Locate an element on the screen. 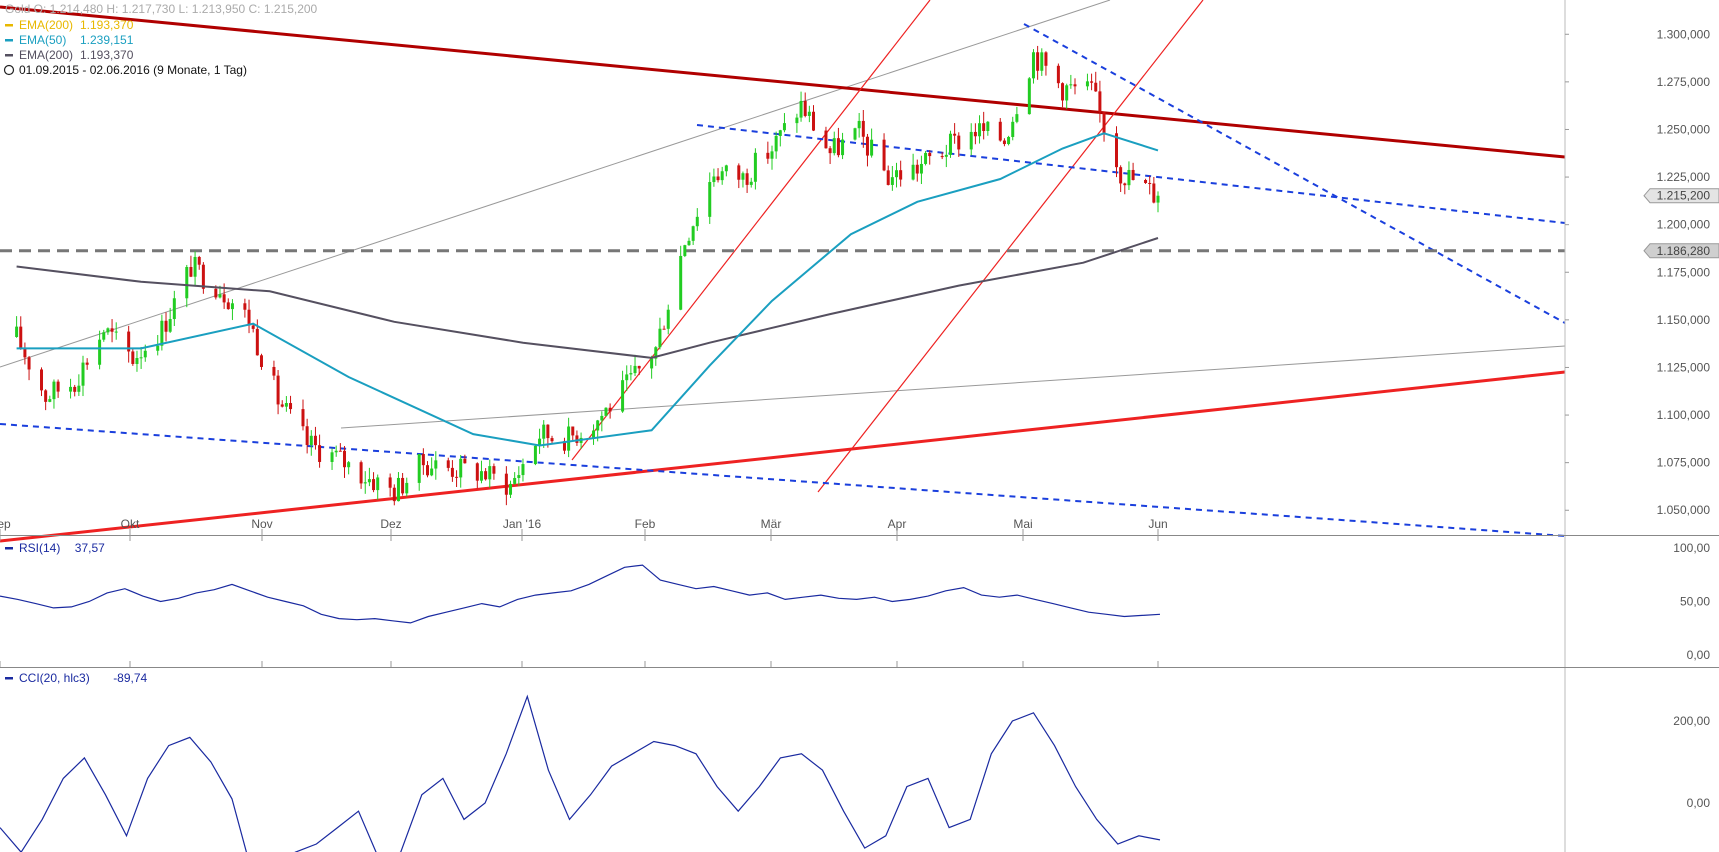  legend-entry-value: 1.193,370 is located at coordinates (107, 55).